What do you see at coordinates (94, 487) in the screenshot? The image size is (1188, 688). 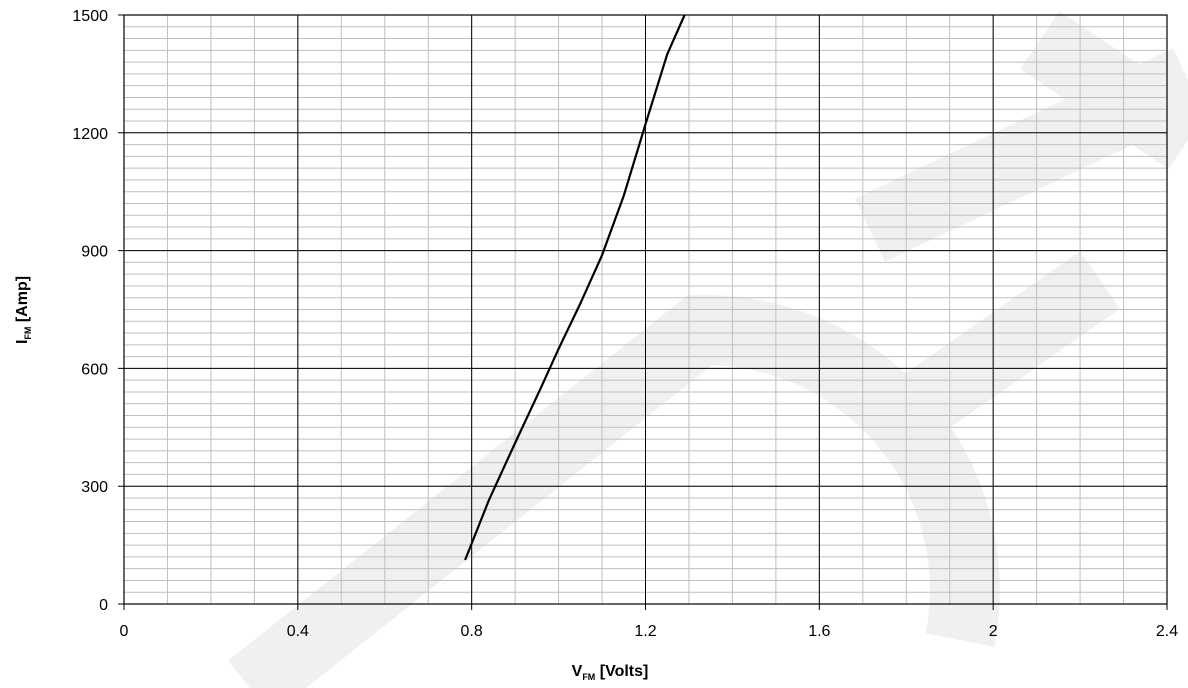 I see `y-tick-label: 300` at bounding box center [94, 487].